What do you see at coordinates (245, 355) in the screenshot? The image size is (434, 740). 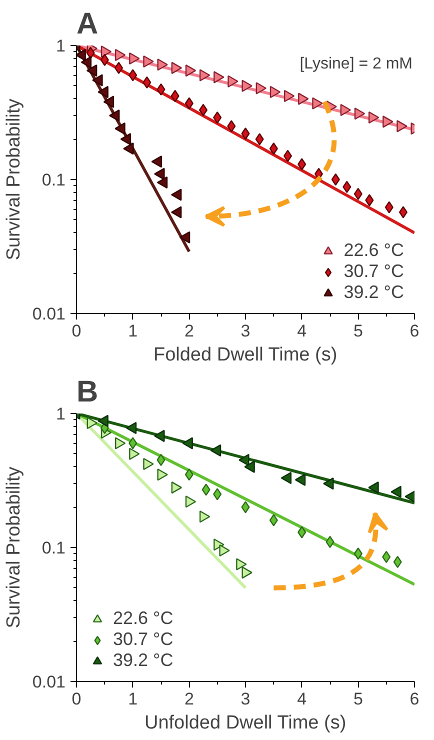 I see `x-axis-title: Folded Dwell Time (s)` at bounding box center [245, 355].